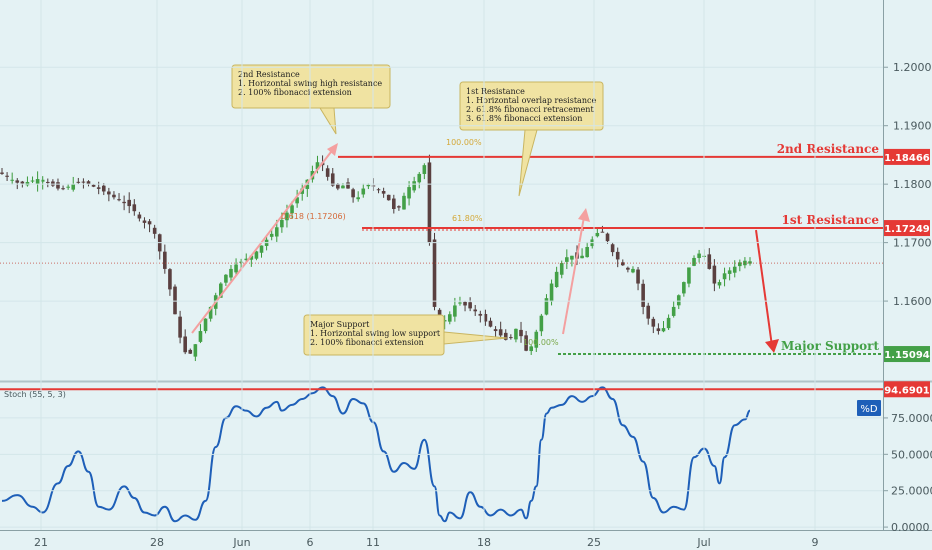 Image resolution: width=932 pixels, height=550 pixels. Describe the element at coordinates (524, 118) in the screenshot. I see `callout-line: 3. 61.8% fibonacci extension` at that location.